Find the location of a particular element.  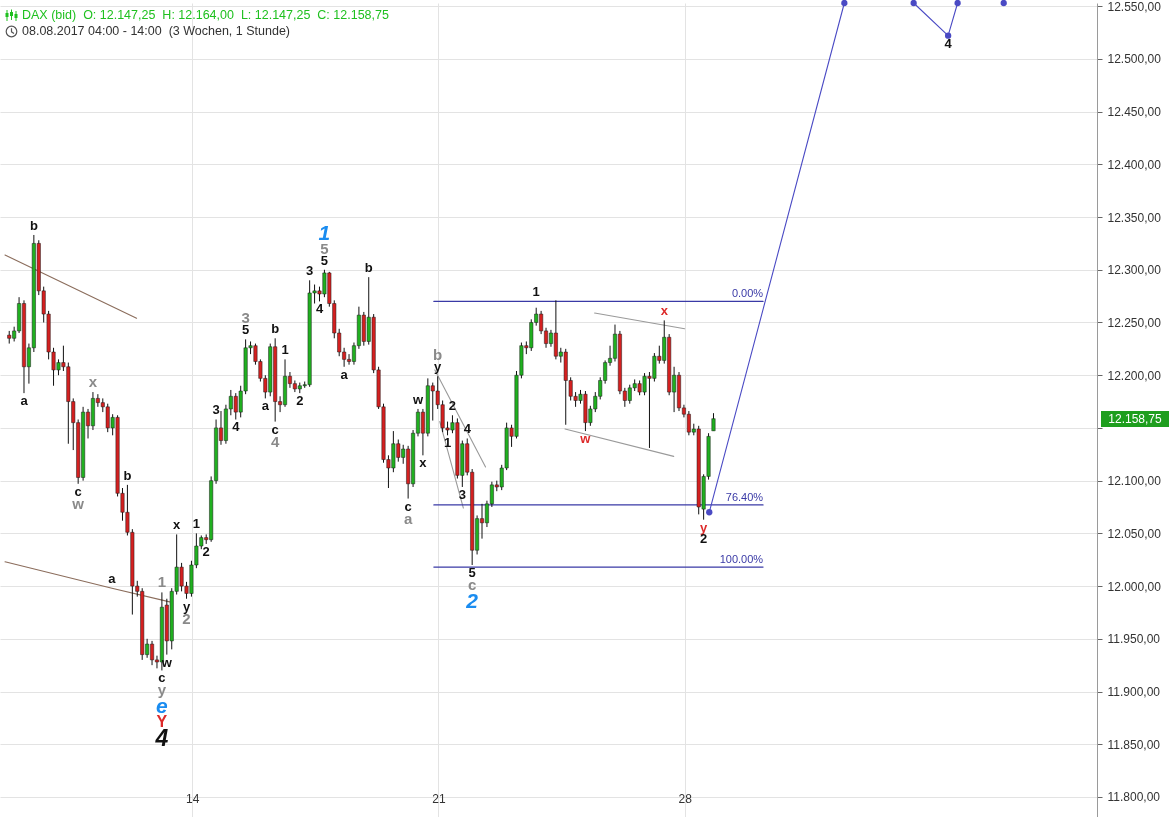

x-tick-label: 21 is located at coordinates (439, 798).